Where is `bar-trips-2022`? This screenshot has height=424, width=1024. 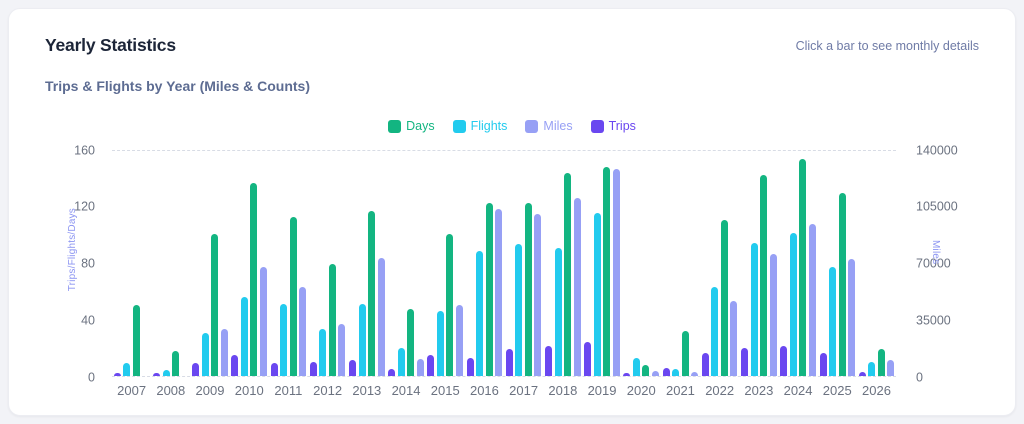
bar-trips-2022 is located at coordinates (705, 364).